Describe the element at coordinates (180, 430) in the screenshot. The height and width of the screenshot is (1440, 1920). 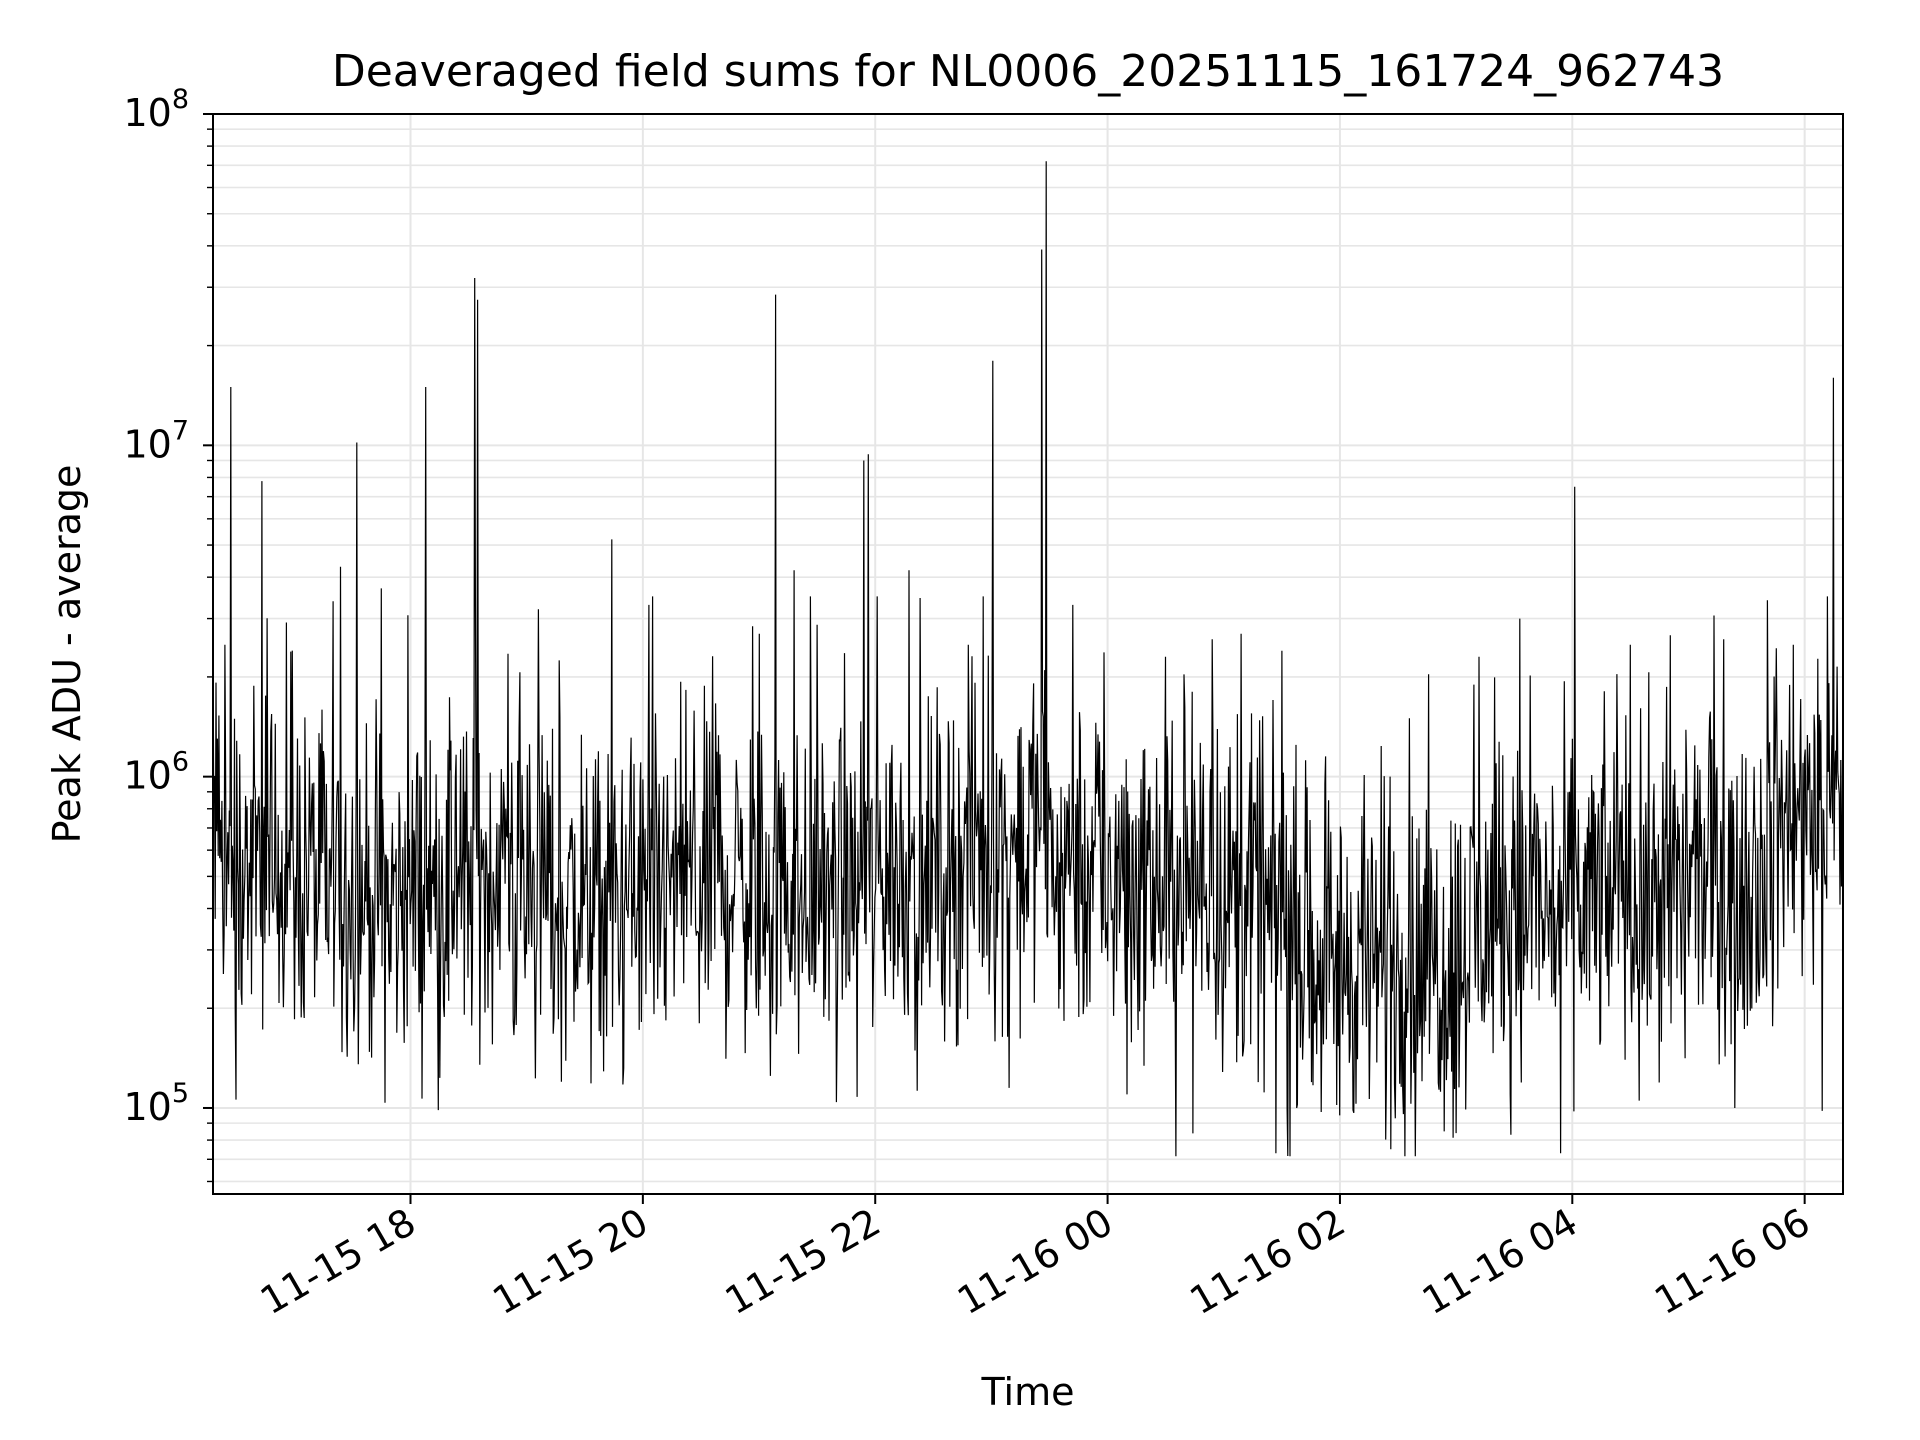
I see `y-tick-exponent: 7` at that location.